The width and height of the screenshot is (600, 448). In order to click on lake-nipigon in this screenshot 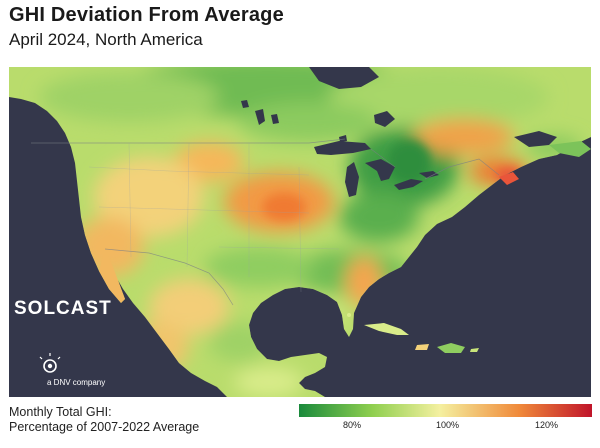, I will do `click(384, 119)`.